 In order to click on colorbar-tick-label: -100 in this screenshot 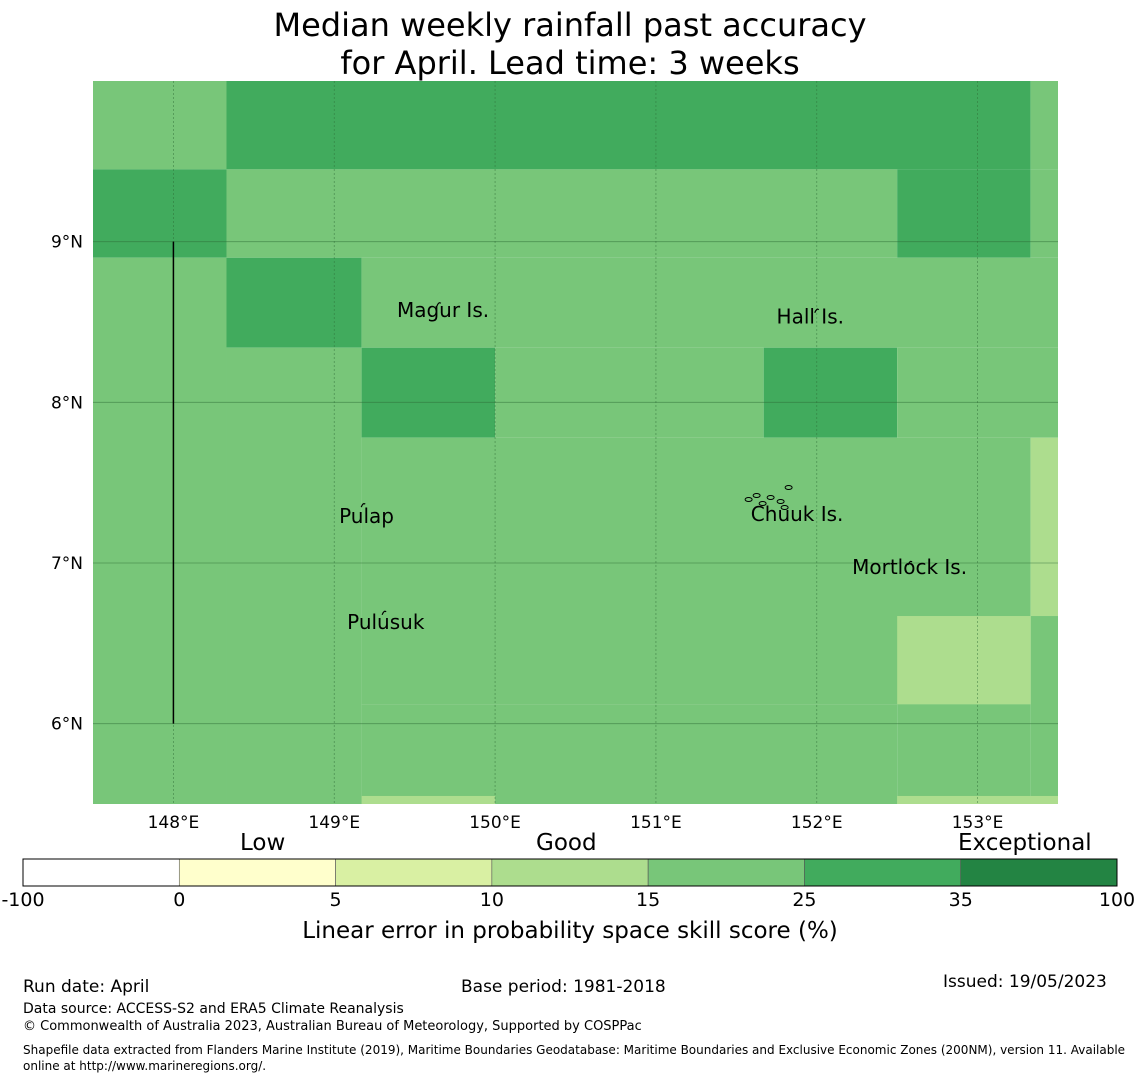, I will do `click(23, 900)`.